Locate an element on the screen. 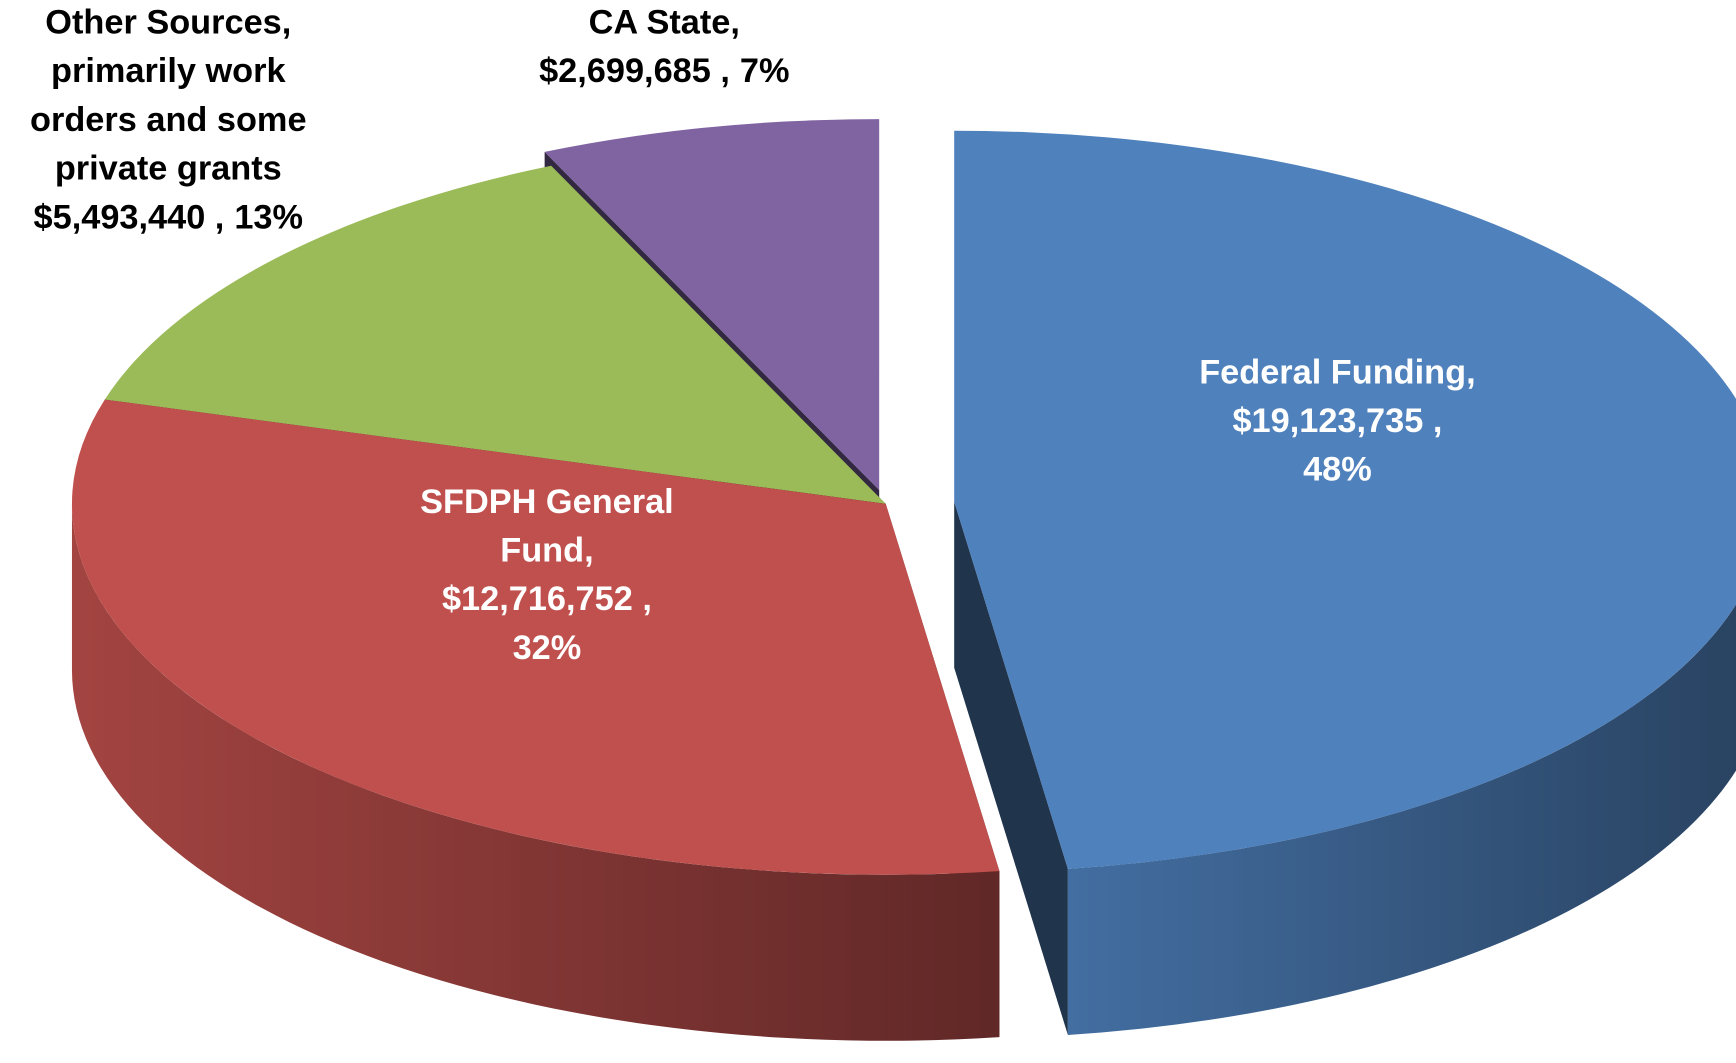  value-label: $19,123,735 , is located at coordinates (1337, 421).